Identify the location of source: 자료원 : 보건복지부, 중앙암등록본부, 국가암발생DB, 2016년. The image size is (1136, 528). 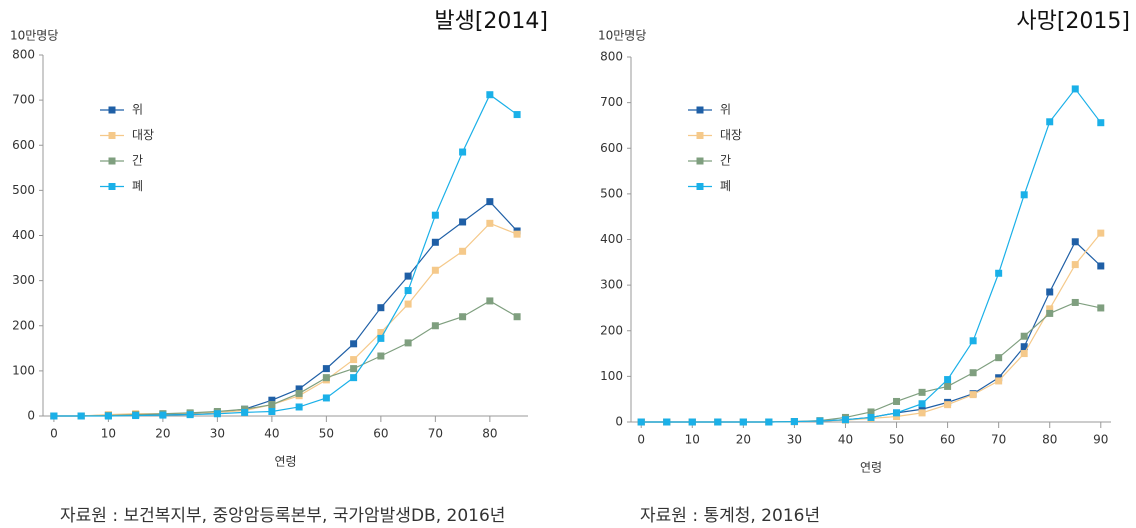
(282, 516).